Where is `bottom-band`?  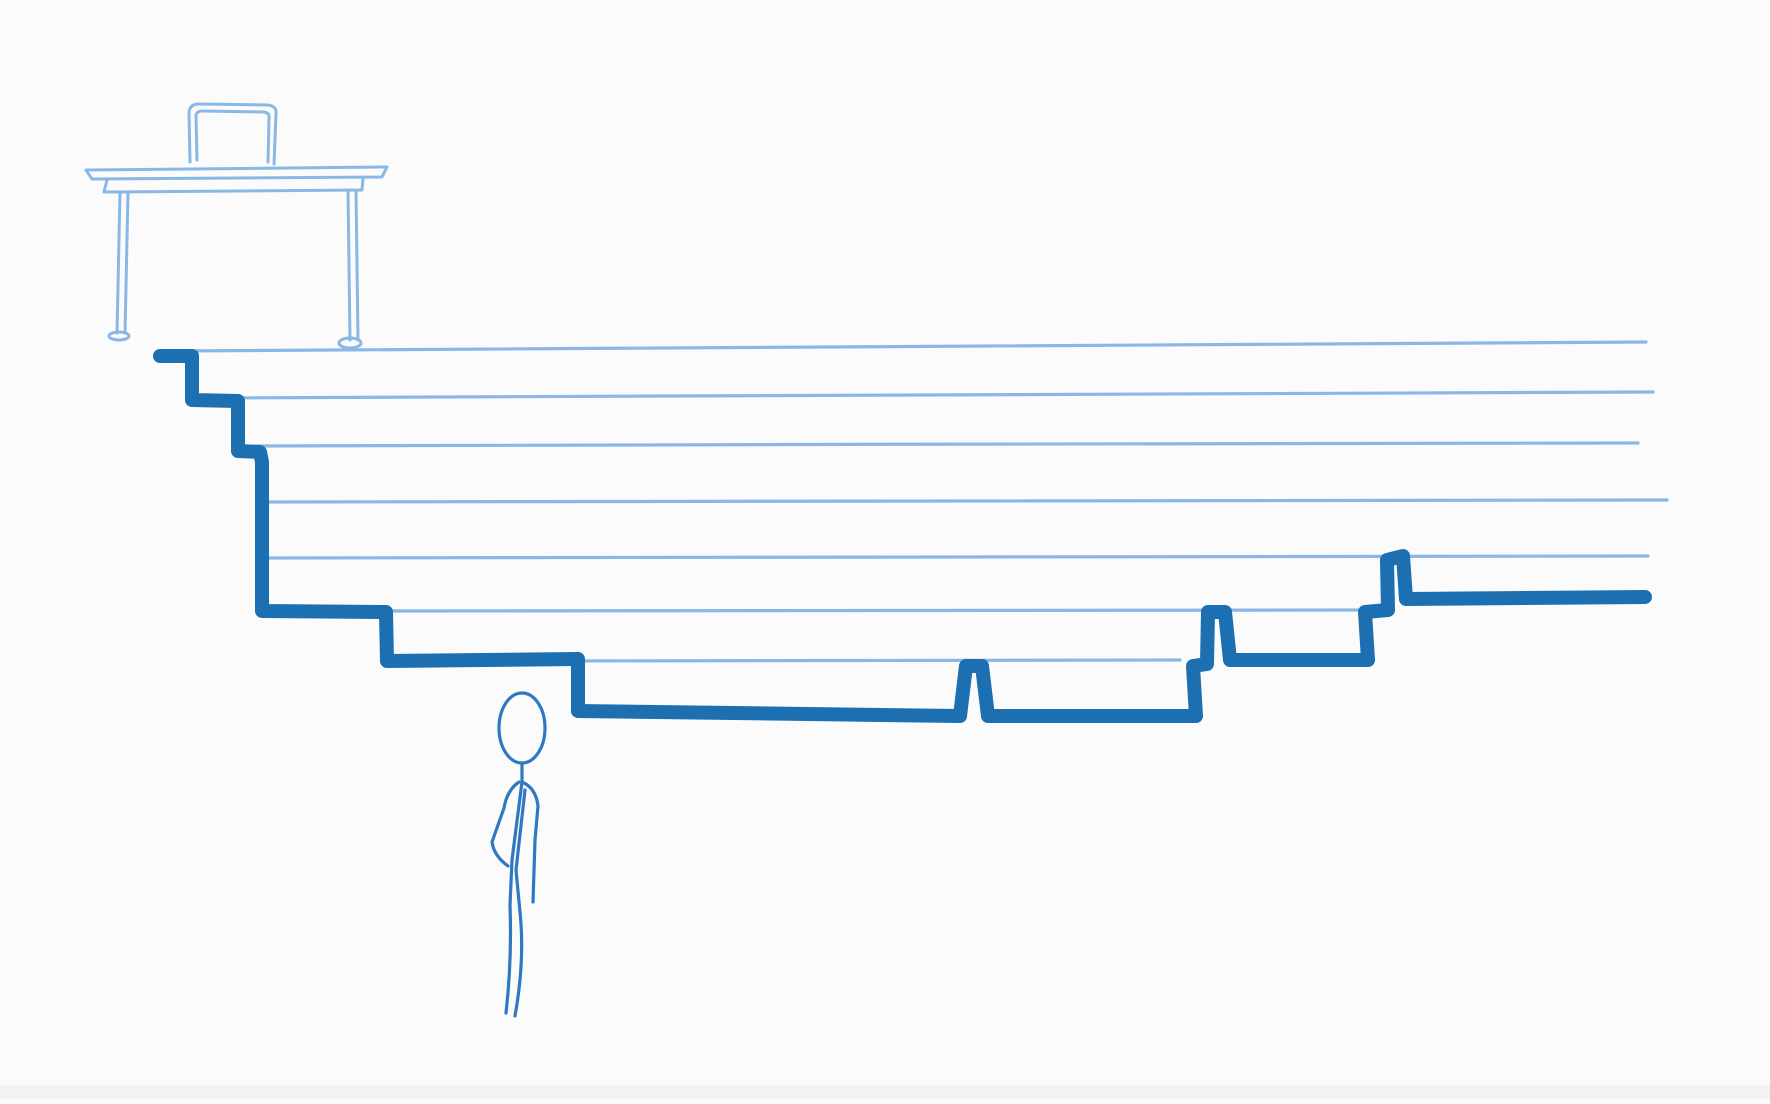
bottom-band is located at coordinates (885, 1092).